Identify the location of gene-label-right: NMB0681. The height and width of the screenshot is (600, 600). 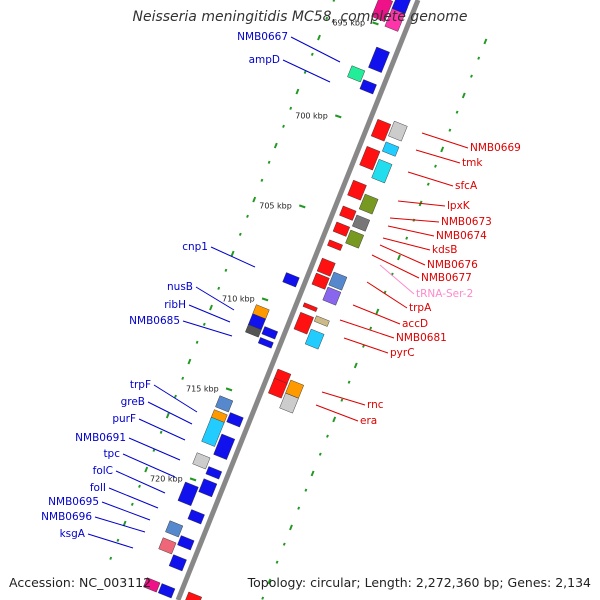
(421, 338).